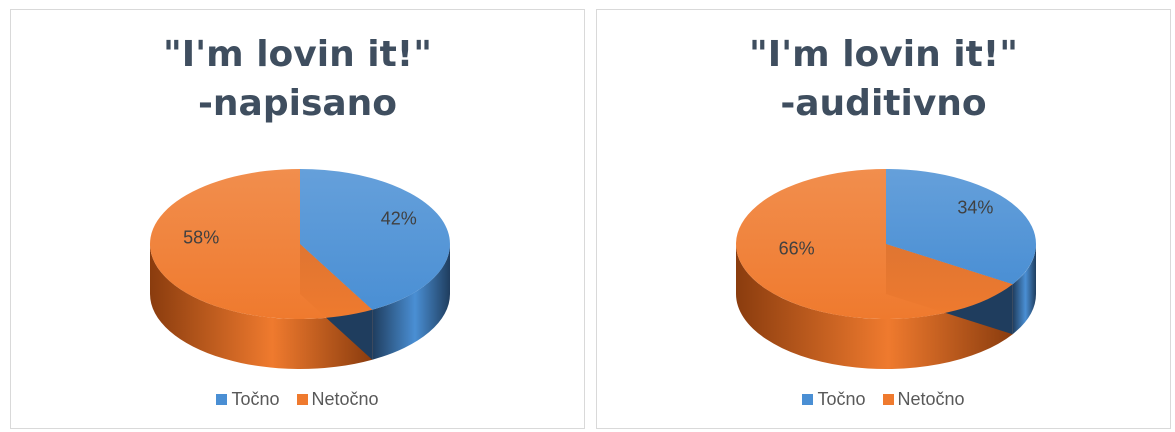 The height and width of the screenshot is (432, 1175). Describe the element at coordinates (797, 248) in the screenshot. I see `data-label-netocno: 66%` at that location.